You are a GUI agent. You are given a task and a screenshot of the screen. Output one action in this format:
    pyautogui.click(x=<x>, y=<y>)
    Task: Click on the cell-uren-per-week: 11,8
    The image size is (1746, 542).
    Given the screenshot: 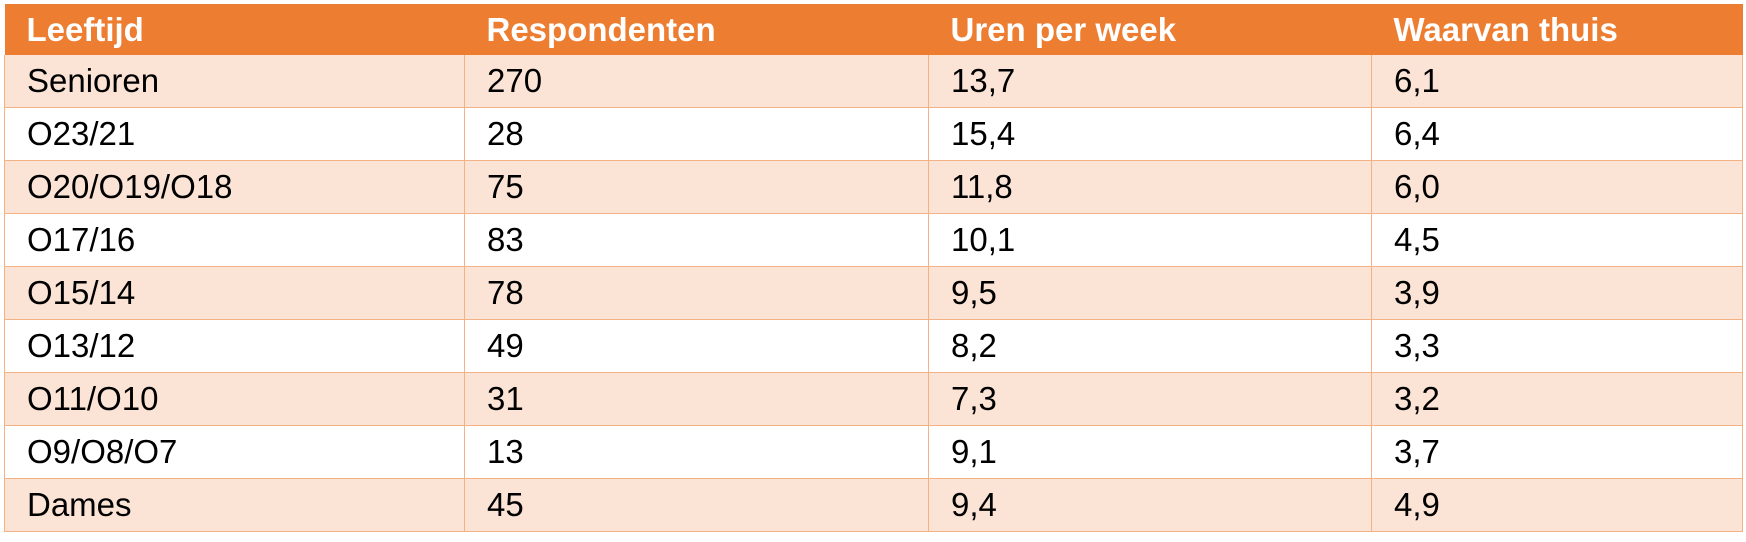 What is the action you would take?
    pyautogui.click(x=1150, y=187)
    